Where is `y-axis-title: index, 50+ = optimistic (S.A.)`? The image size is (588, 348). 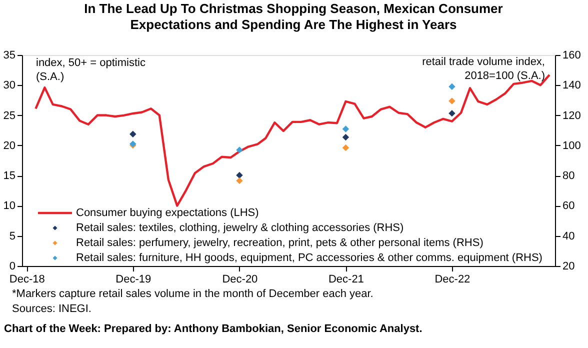 y-axis-title: index, 50+ = optimistic (S.A.) is located at coordinates (91, 70).